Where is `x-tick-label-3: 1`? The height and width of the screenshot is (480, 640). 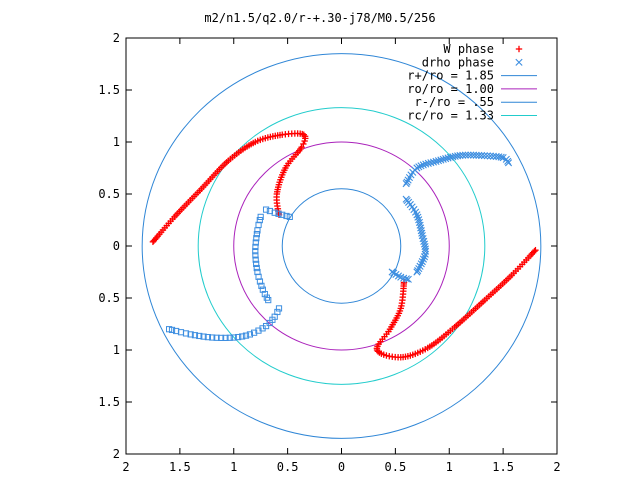 x-tick-label-3: 1 is located at coordinates (233, 467).